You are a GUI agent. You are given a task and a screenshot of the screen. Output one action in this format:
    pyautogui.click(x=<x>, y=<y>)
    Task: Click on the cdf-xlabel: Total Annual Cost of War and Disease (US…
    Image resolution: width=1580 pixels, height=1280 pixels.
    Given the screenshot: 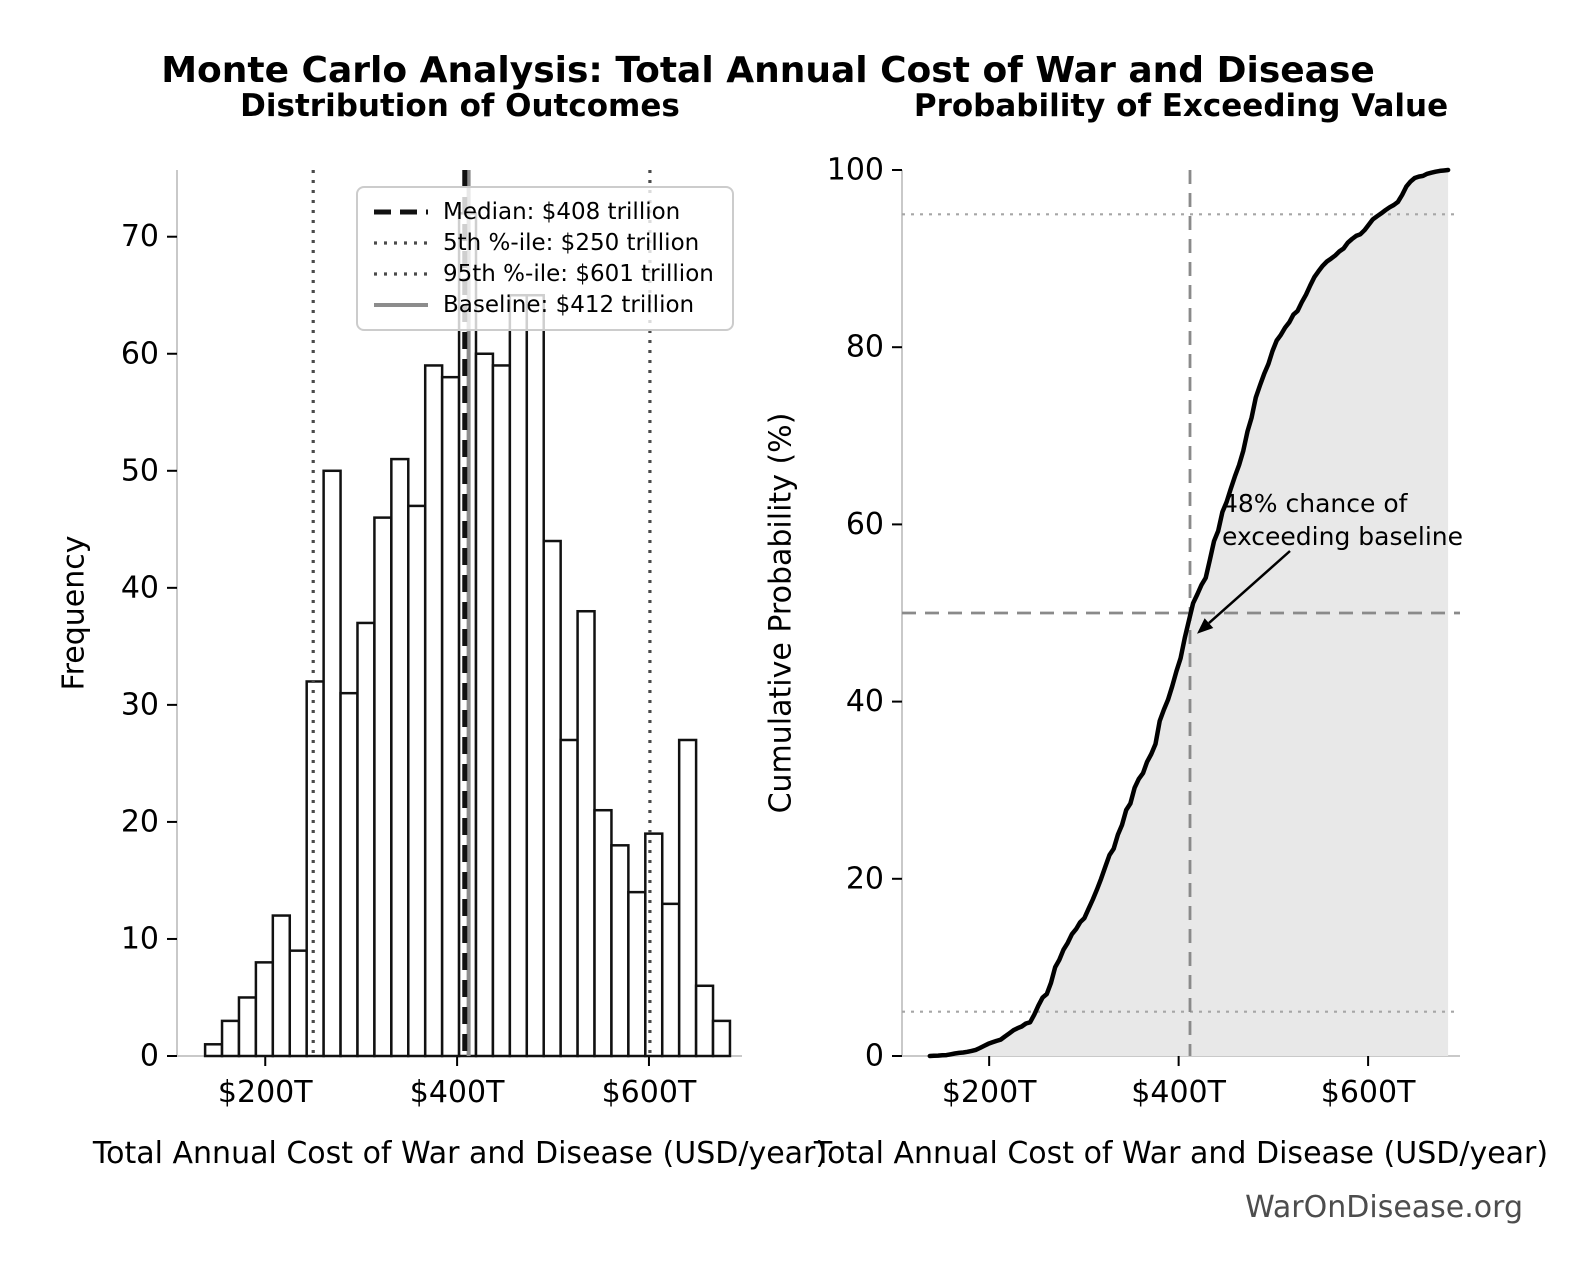 What is the action you would take?
    pyautogui.click(x=1181, y=1153)
    